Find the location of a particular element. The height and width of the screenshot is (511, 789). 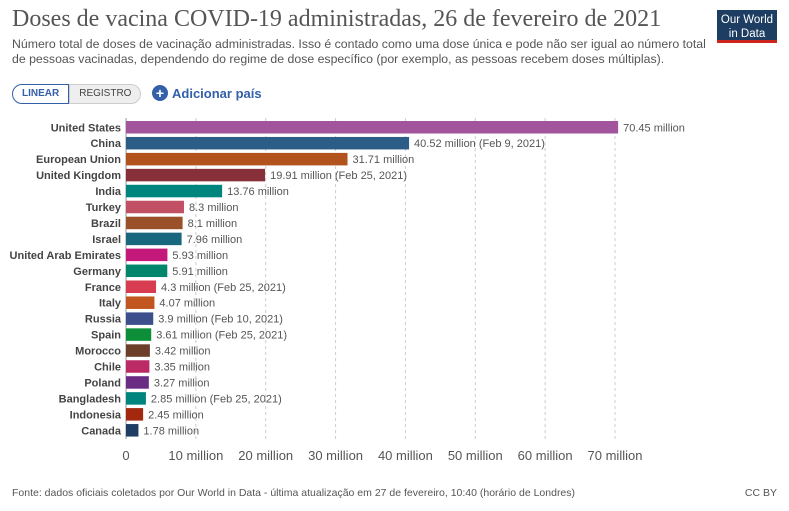

logo-line-1: Our World is located at coordinates (747, 20).